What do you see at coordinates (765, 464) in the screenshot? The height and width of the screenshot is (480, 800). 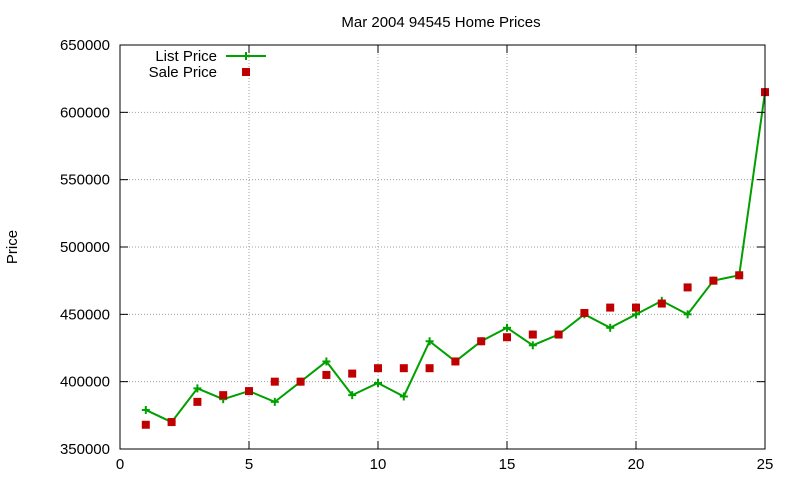 I see `x-tick-label: 25` at bounding box center [765, 464].